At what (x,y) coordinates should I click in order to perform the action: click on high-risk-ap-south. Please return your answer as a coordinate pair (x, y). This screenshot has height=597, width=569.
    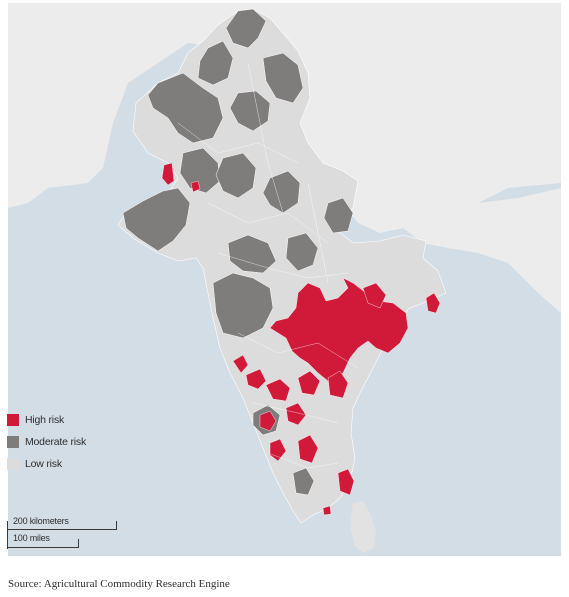
    Looking at the image, I should click on (308, 449).